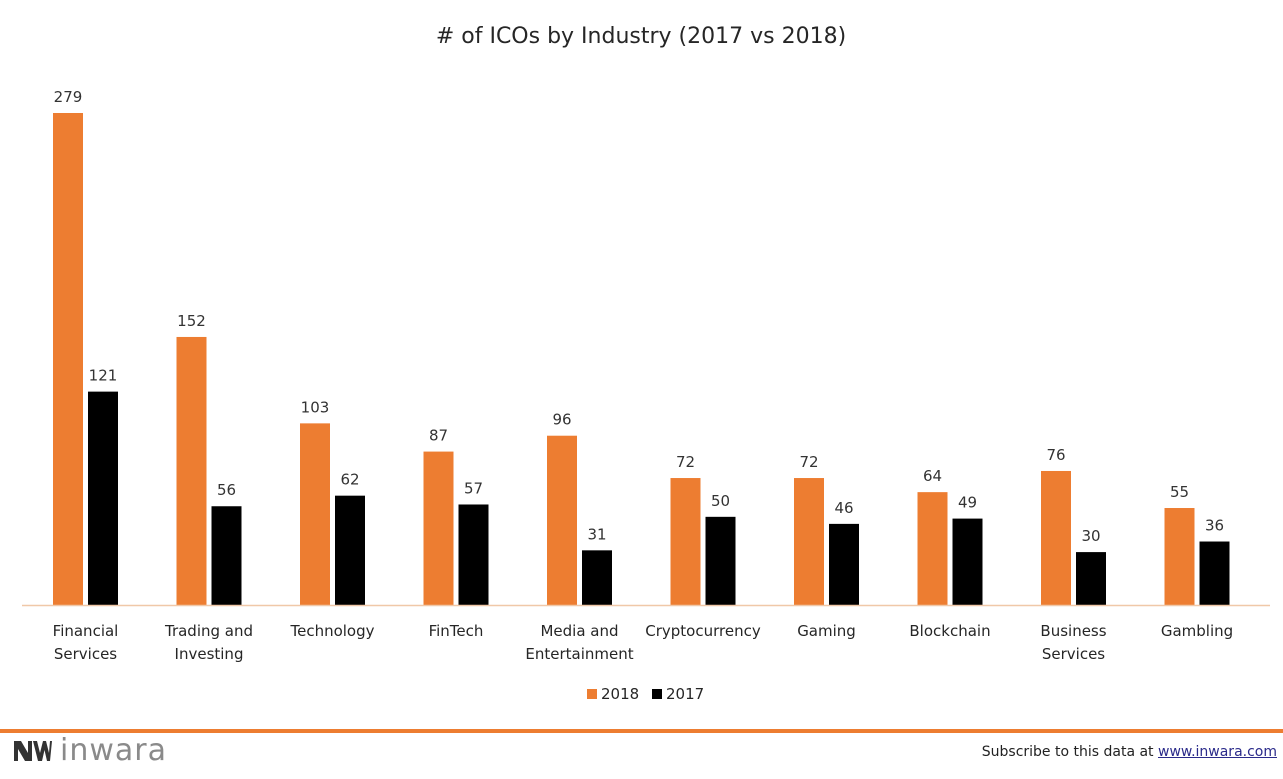 This screenshot has height=779, width=1283. I want to click on value-label-2017-9: 36, so click(1214, 526).